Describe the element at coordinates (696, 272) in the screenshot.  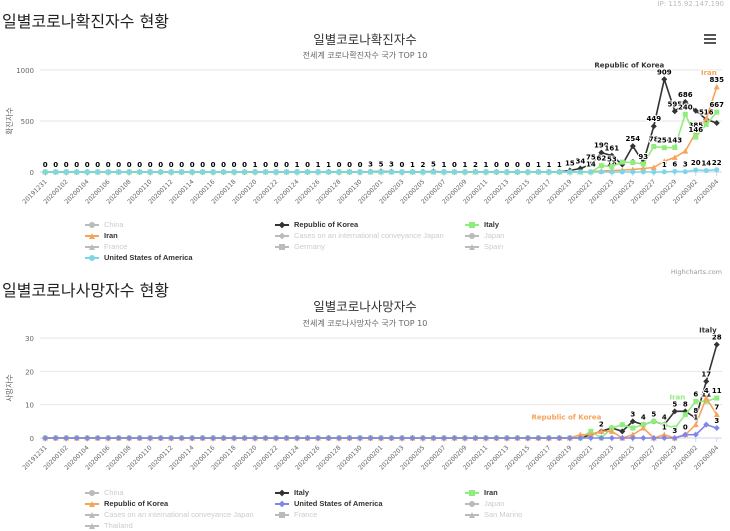
I see `credits-link: Highcharts.com` at that location.